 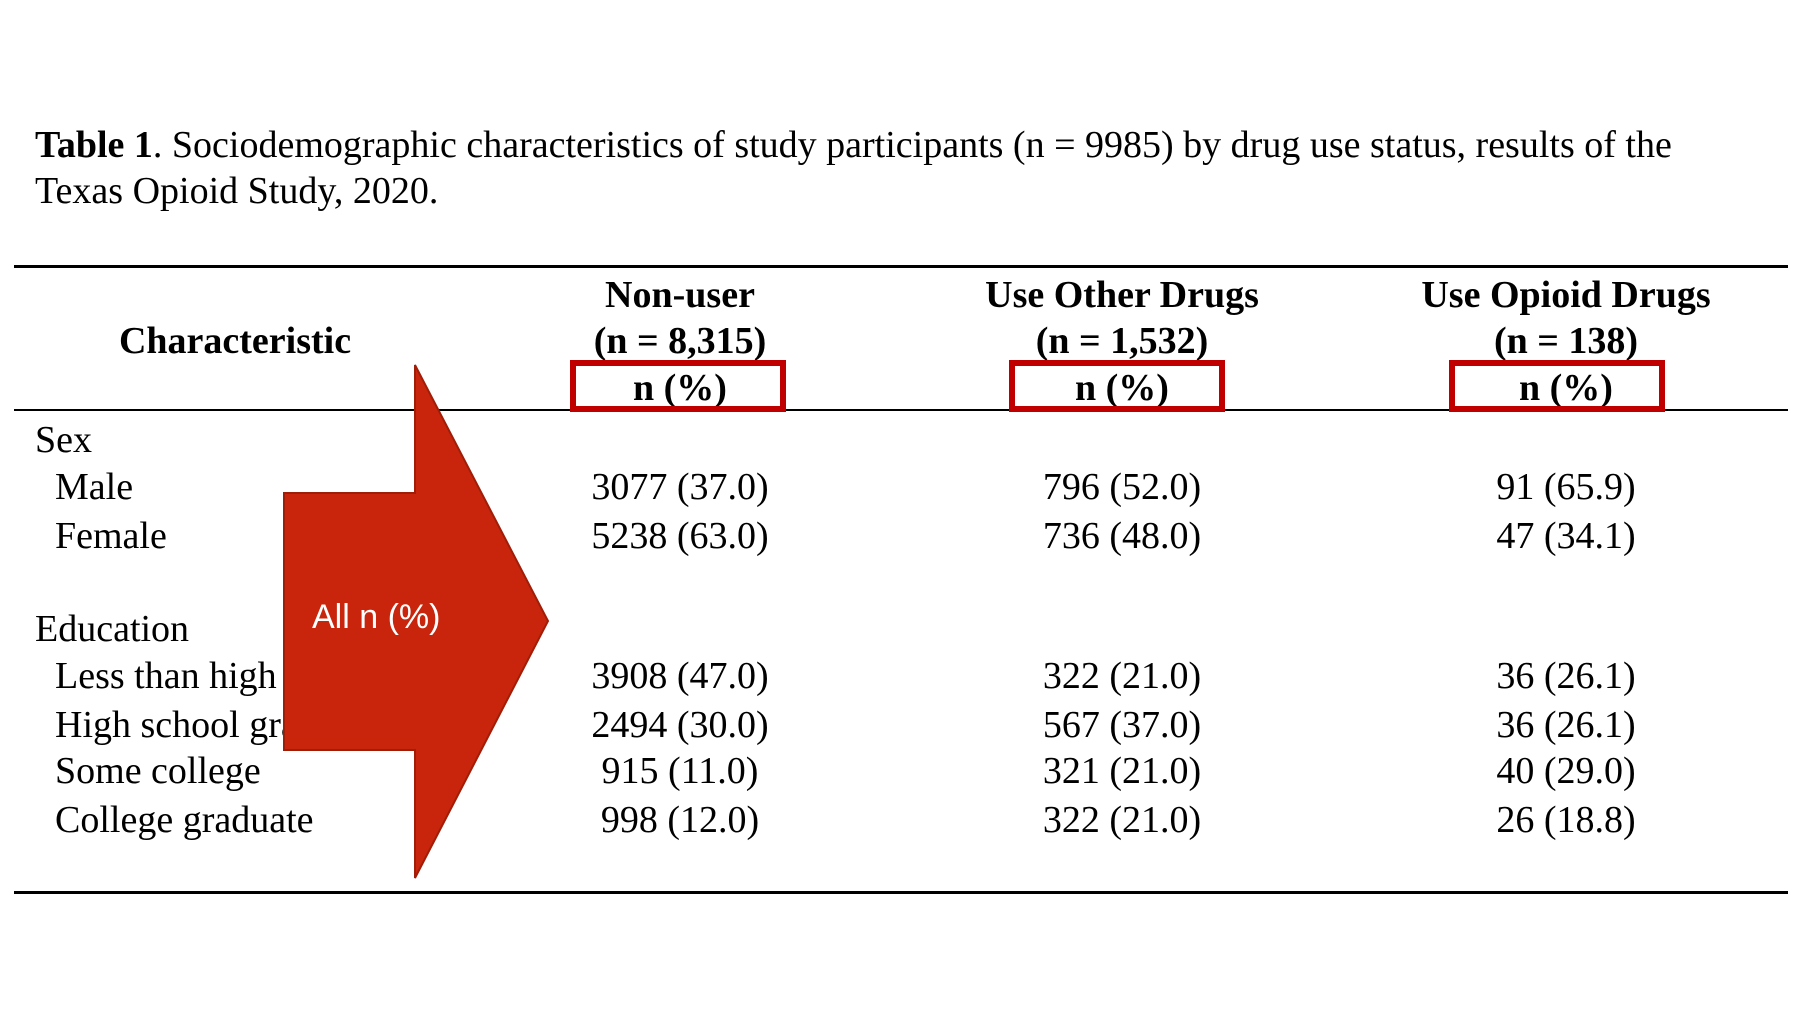 I want to click on section-title-sex: Sex, so click(x=63, y=440).